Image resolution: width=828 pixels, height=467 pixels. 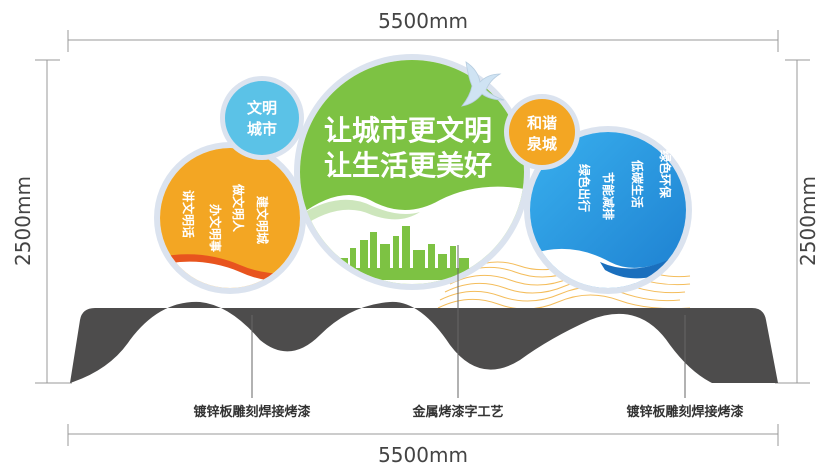 What do you see at coordinates (541, 144) in the screenshot?
I see `small-right-line-2: 泉城` at bounding box center [541, 144].